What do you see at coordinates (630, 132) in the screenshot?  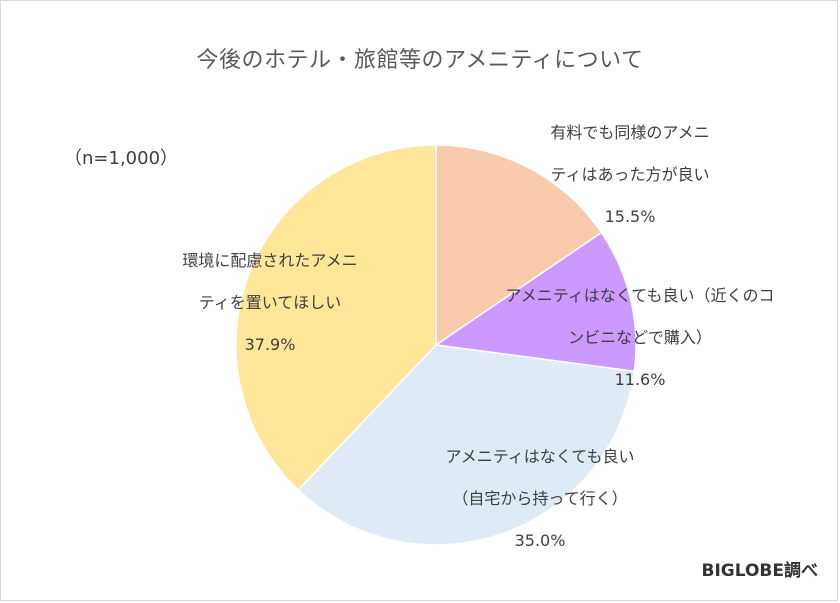 I see `slice-label-line: 有料でも同様のアメニ` at bounding box center [630, 132].